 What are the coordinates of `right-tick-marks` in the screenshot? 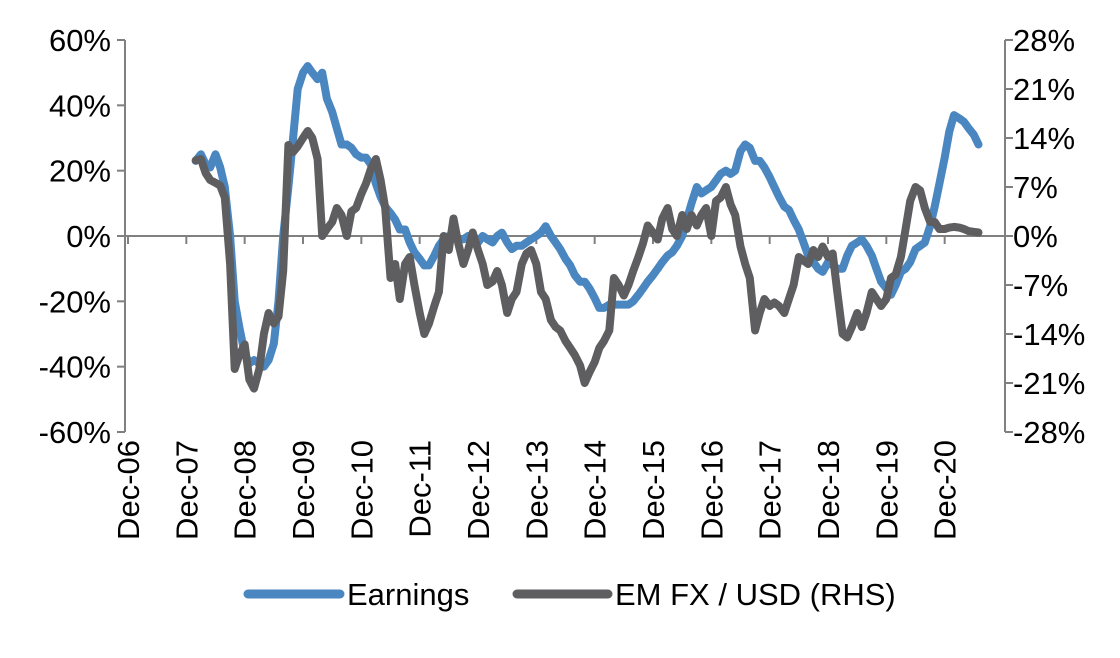 It's located at (1009, 236).